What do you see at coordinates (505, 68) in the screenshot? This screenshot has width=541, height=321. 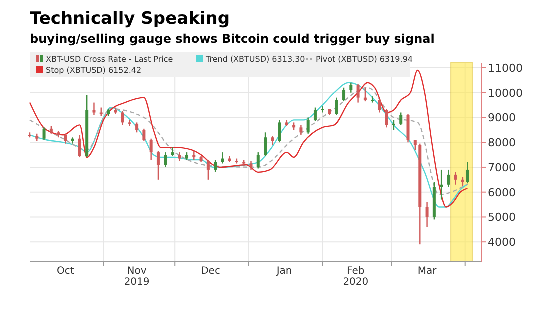 I see `y-tick-label: 11000` at bounding box center [505, 68].